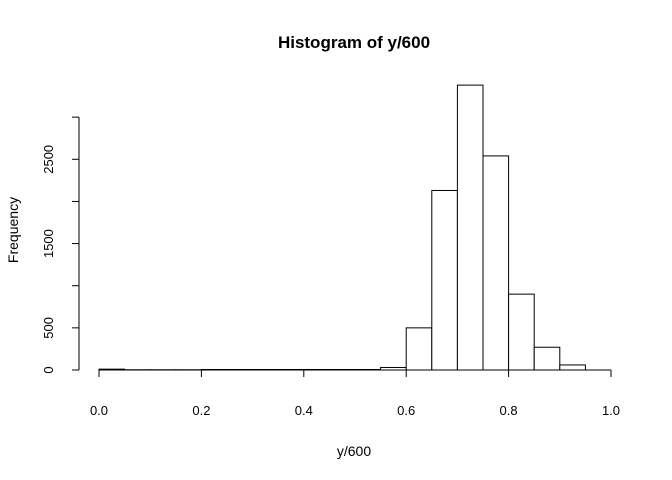 The width and height of the screenshot is (672, 480). What do you see at coordinates (406, 410) in the screenshot?
I see `x-tick-label-3: 0.6` at bounding box center [406, 410].